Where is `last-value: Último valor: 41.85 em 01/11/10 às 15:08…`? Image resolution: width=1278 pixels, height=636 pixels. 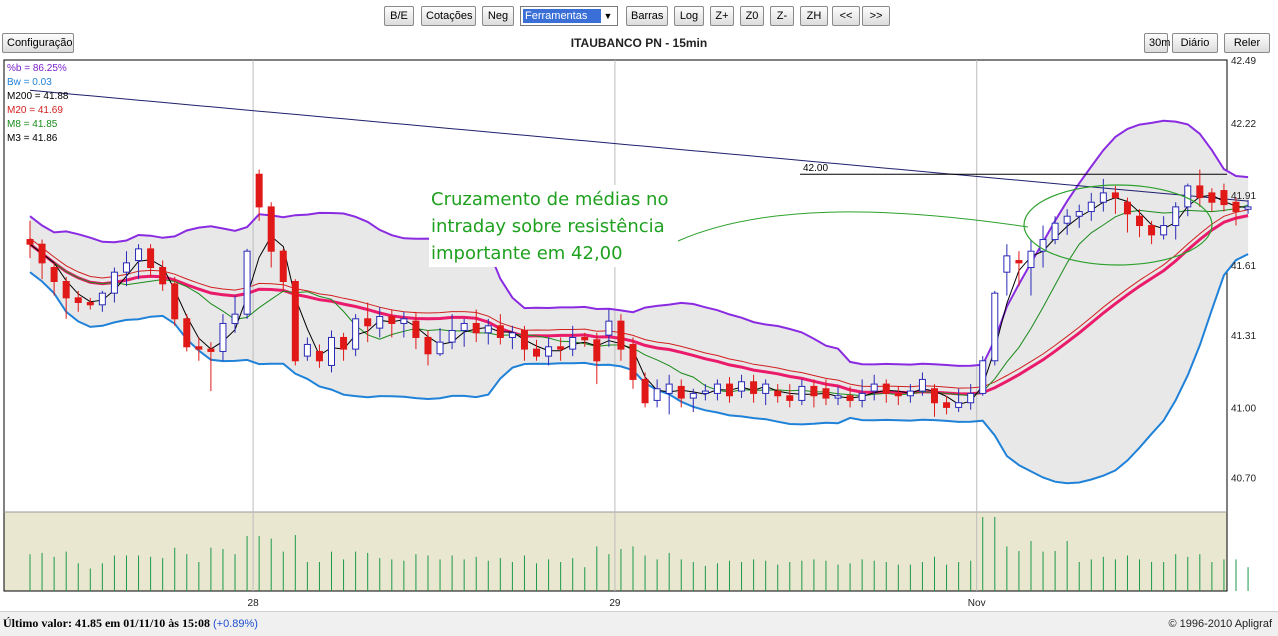 last-value: Último valor: 41.85 em 01/11/10 às 15:08… is located at coordinates (130, 623).